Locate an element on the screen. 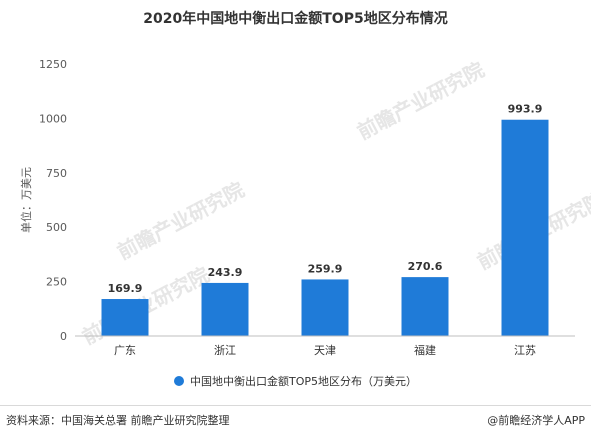  y-tick-label: 1250 is located at coordinates (53, 64).